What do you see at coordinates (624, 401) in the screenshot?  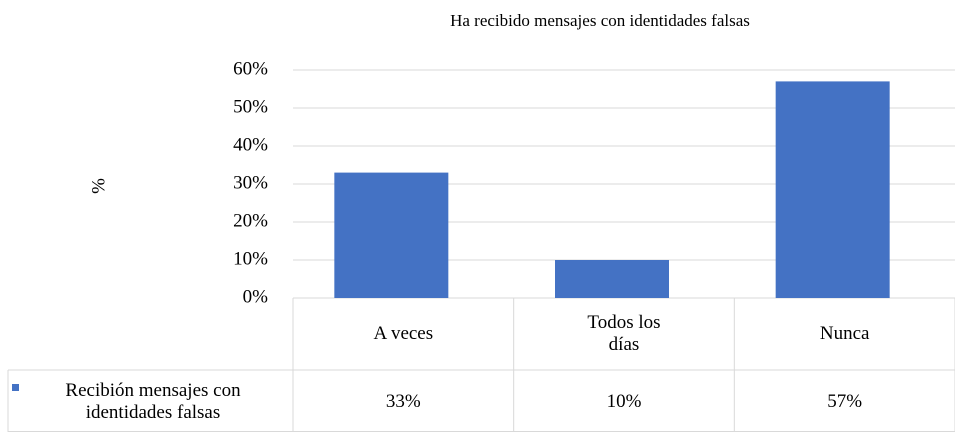 I see `value-label: 10%` at bounding box center [624, 401].